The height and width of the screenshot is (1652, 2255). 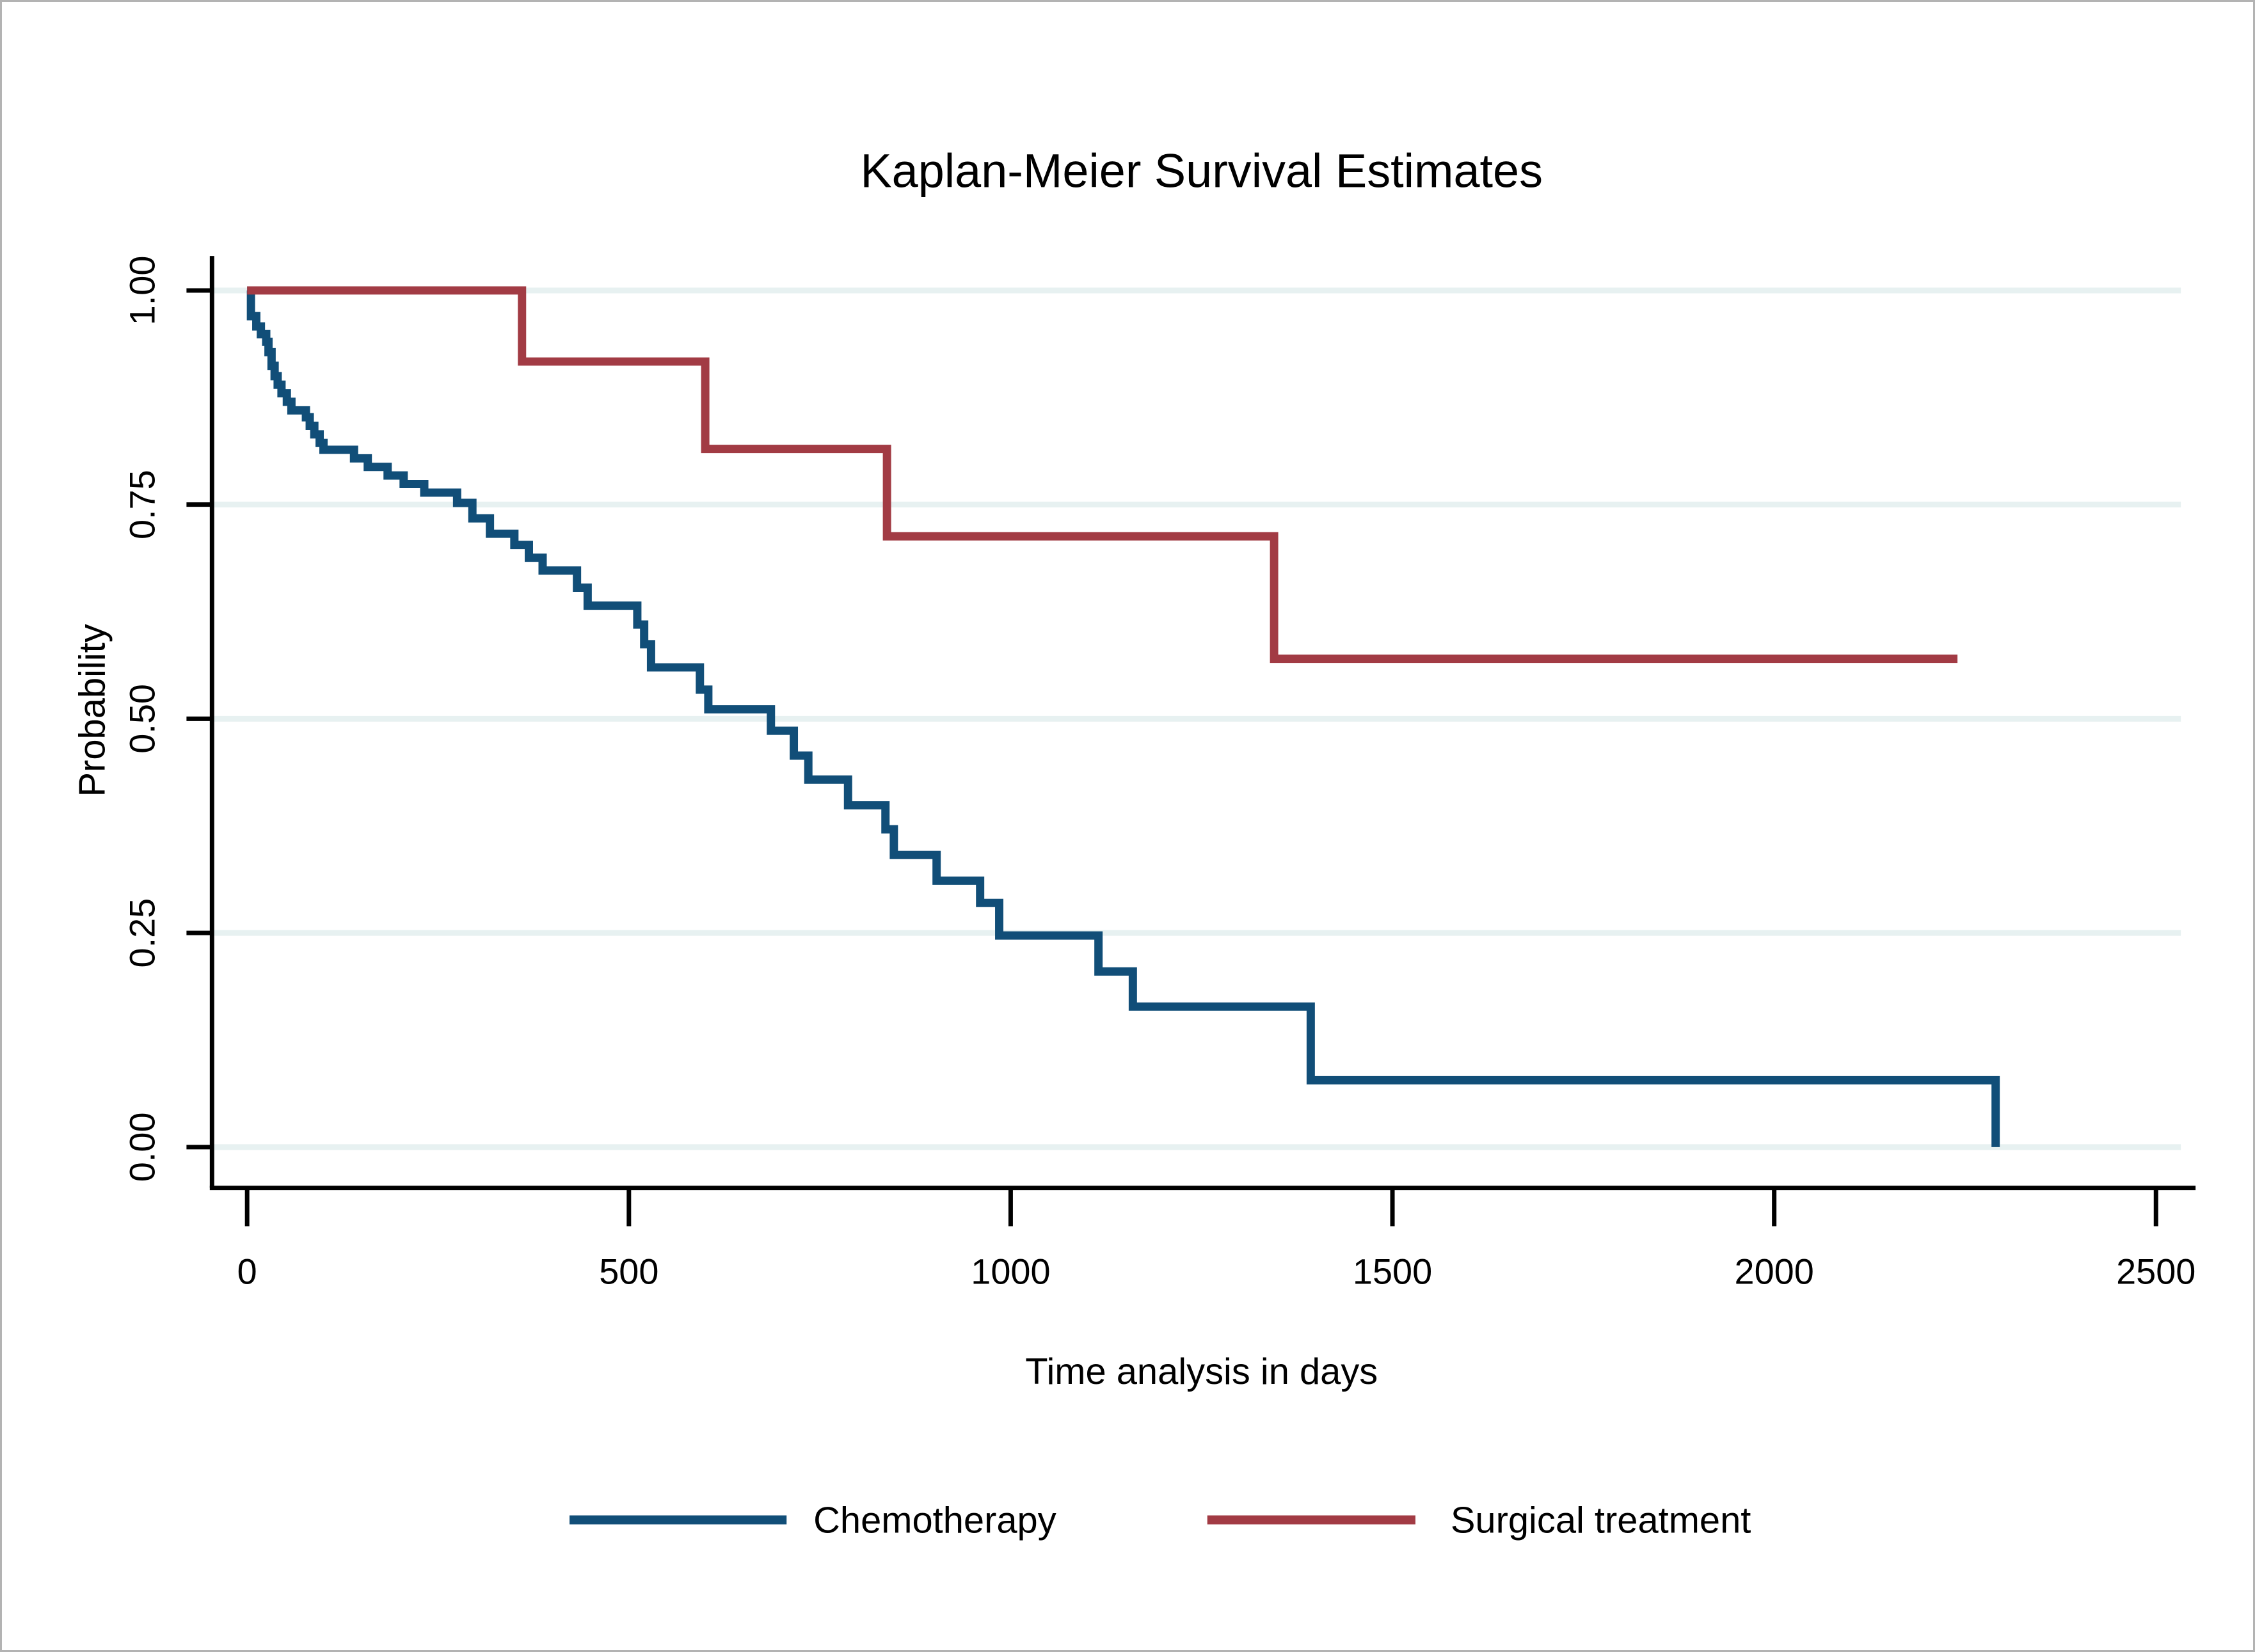 What do you see at coordinates (1010, 1271) in the screenshot?
I see `x-tick-label: 1000` at bounding box center [1010, 1271].